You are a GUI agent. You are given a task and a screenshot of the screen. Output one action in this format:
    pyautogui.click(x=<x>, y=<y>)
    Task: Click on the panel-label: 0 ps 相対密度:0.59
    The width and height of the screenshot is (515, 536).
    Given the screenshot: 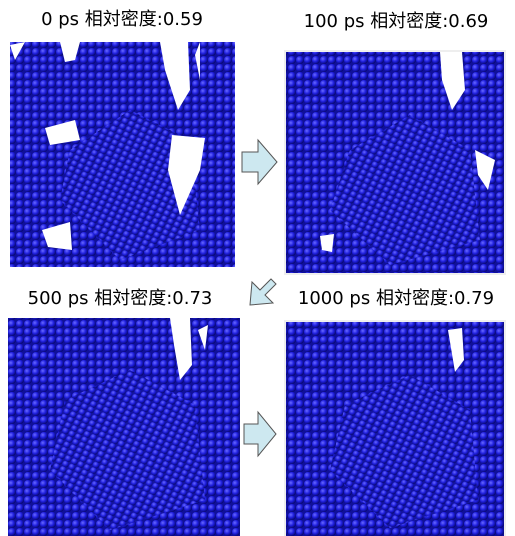 What is the action you would take?
    pyautogui.click(x=122, y=19)
    